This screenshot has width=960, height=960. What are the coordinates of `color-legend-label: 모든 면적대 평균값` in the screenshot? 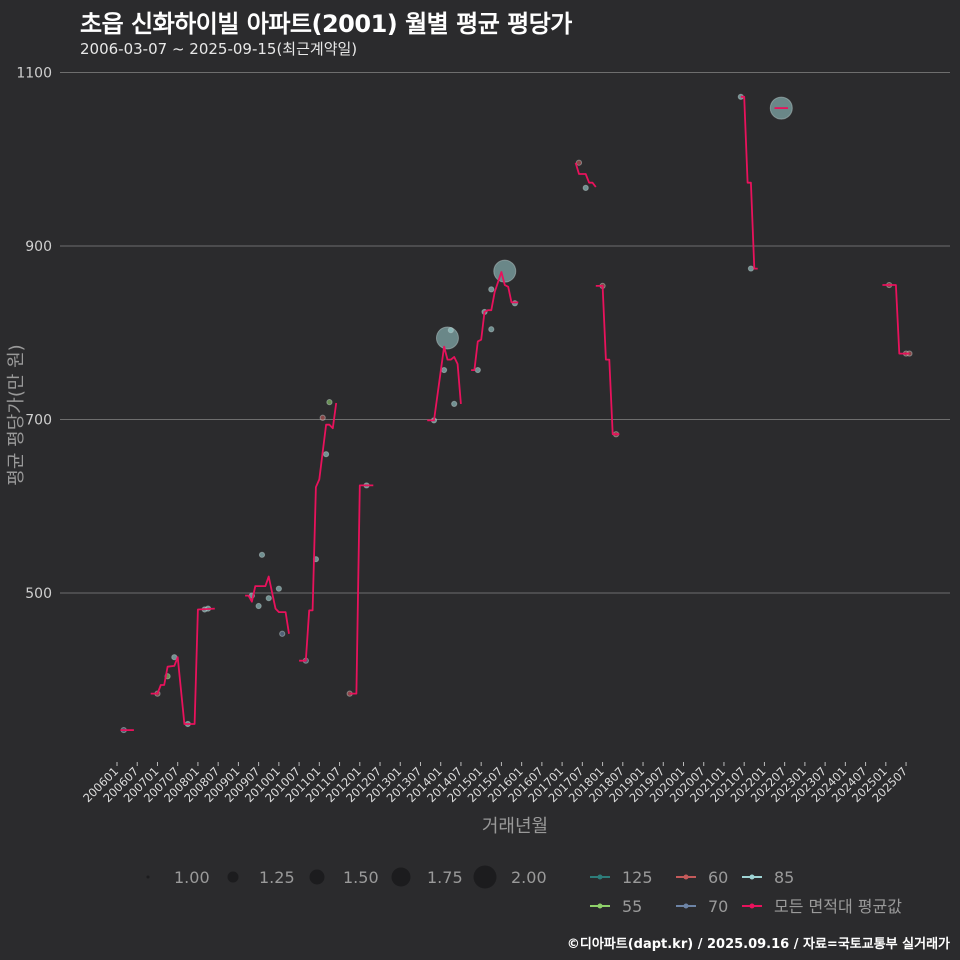 It's located at (838, 906).